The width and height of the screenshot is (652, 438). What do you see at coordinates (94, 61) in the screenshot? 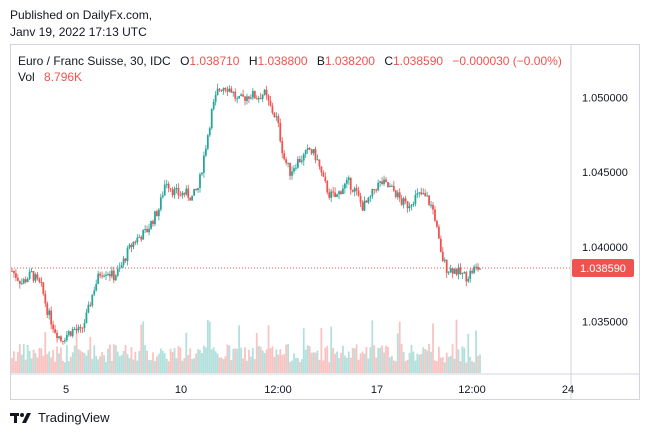
I see `symbol-label: Euro / Franc Suisse, 30, IDC` at bounding box center [94, 61].